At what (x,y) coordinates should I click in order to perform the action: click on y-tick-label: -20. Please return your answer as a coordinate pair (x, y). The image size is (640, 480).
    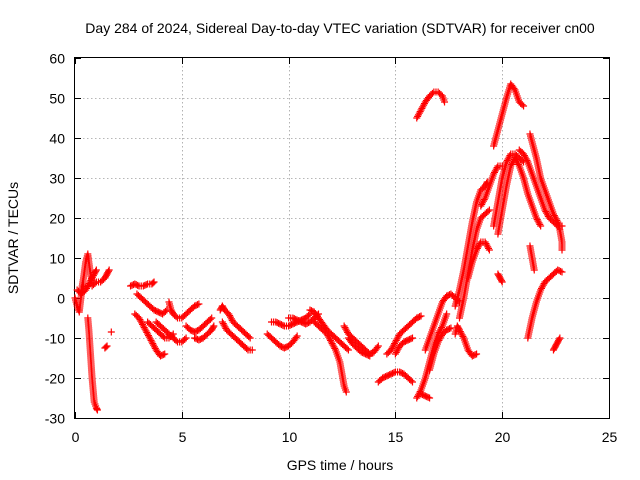
    Looking at the image, I should click on (55, 379).